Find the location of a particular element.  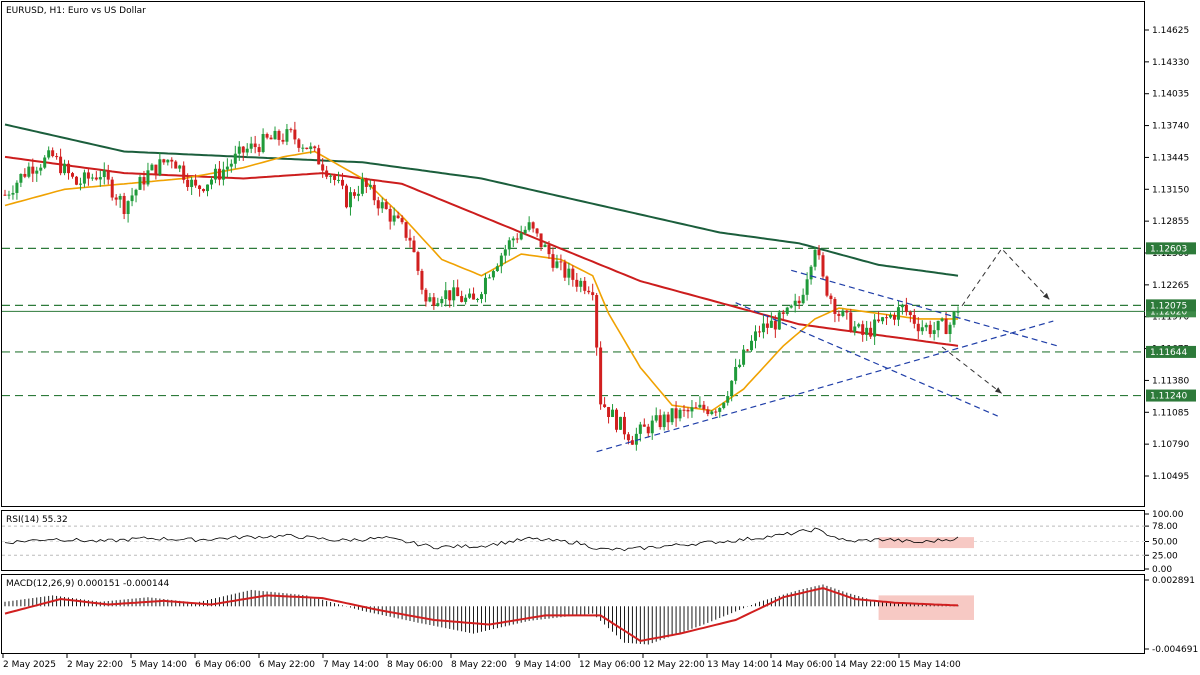

macd-tick-label: -0.004691 is located at coordinates (1175, 650).